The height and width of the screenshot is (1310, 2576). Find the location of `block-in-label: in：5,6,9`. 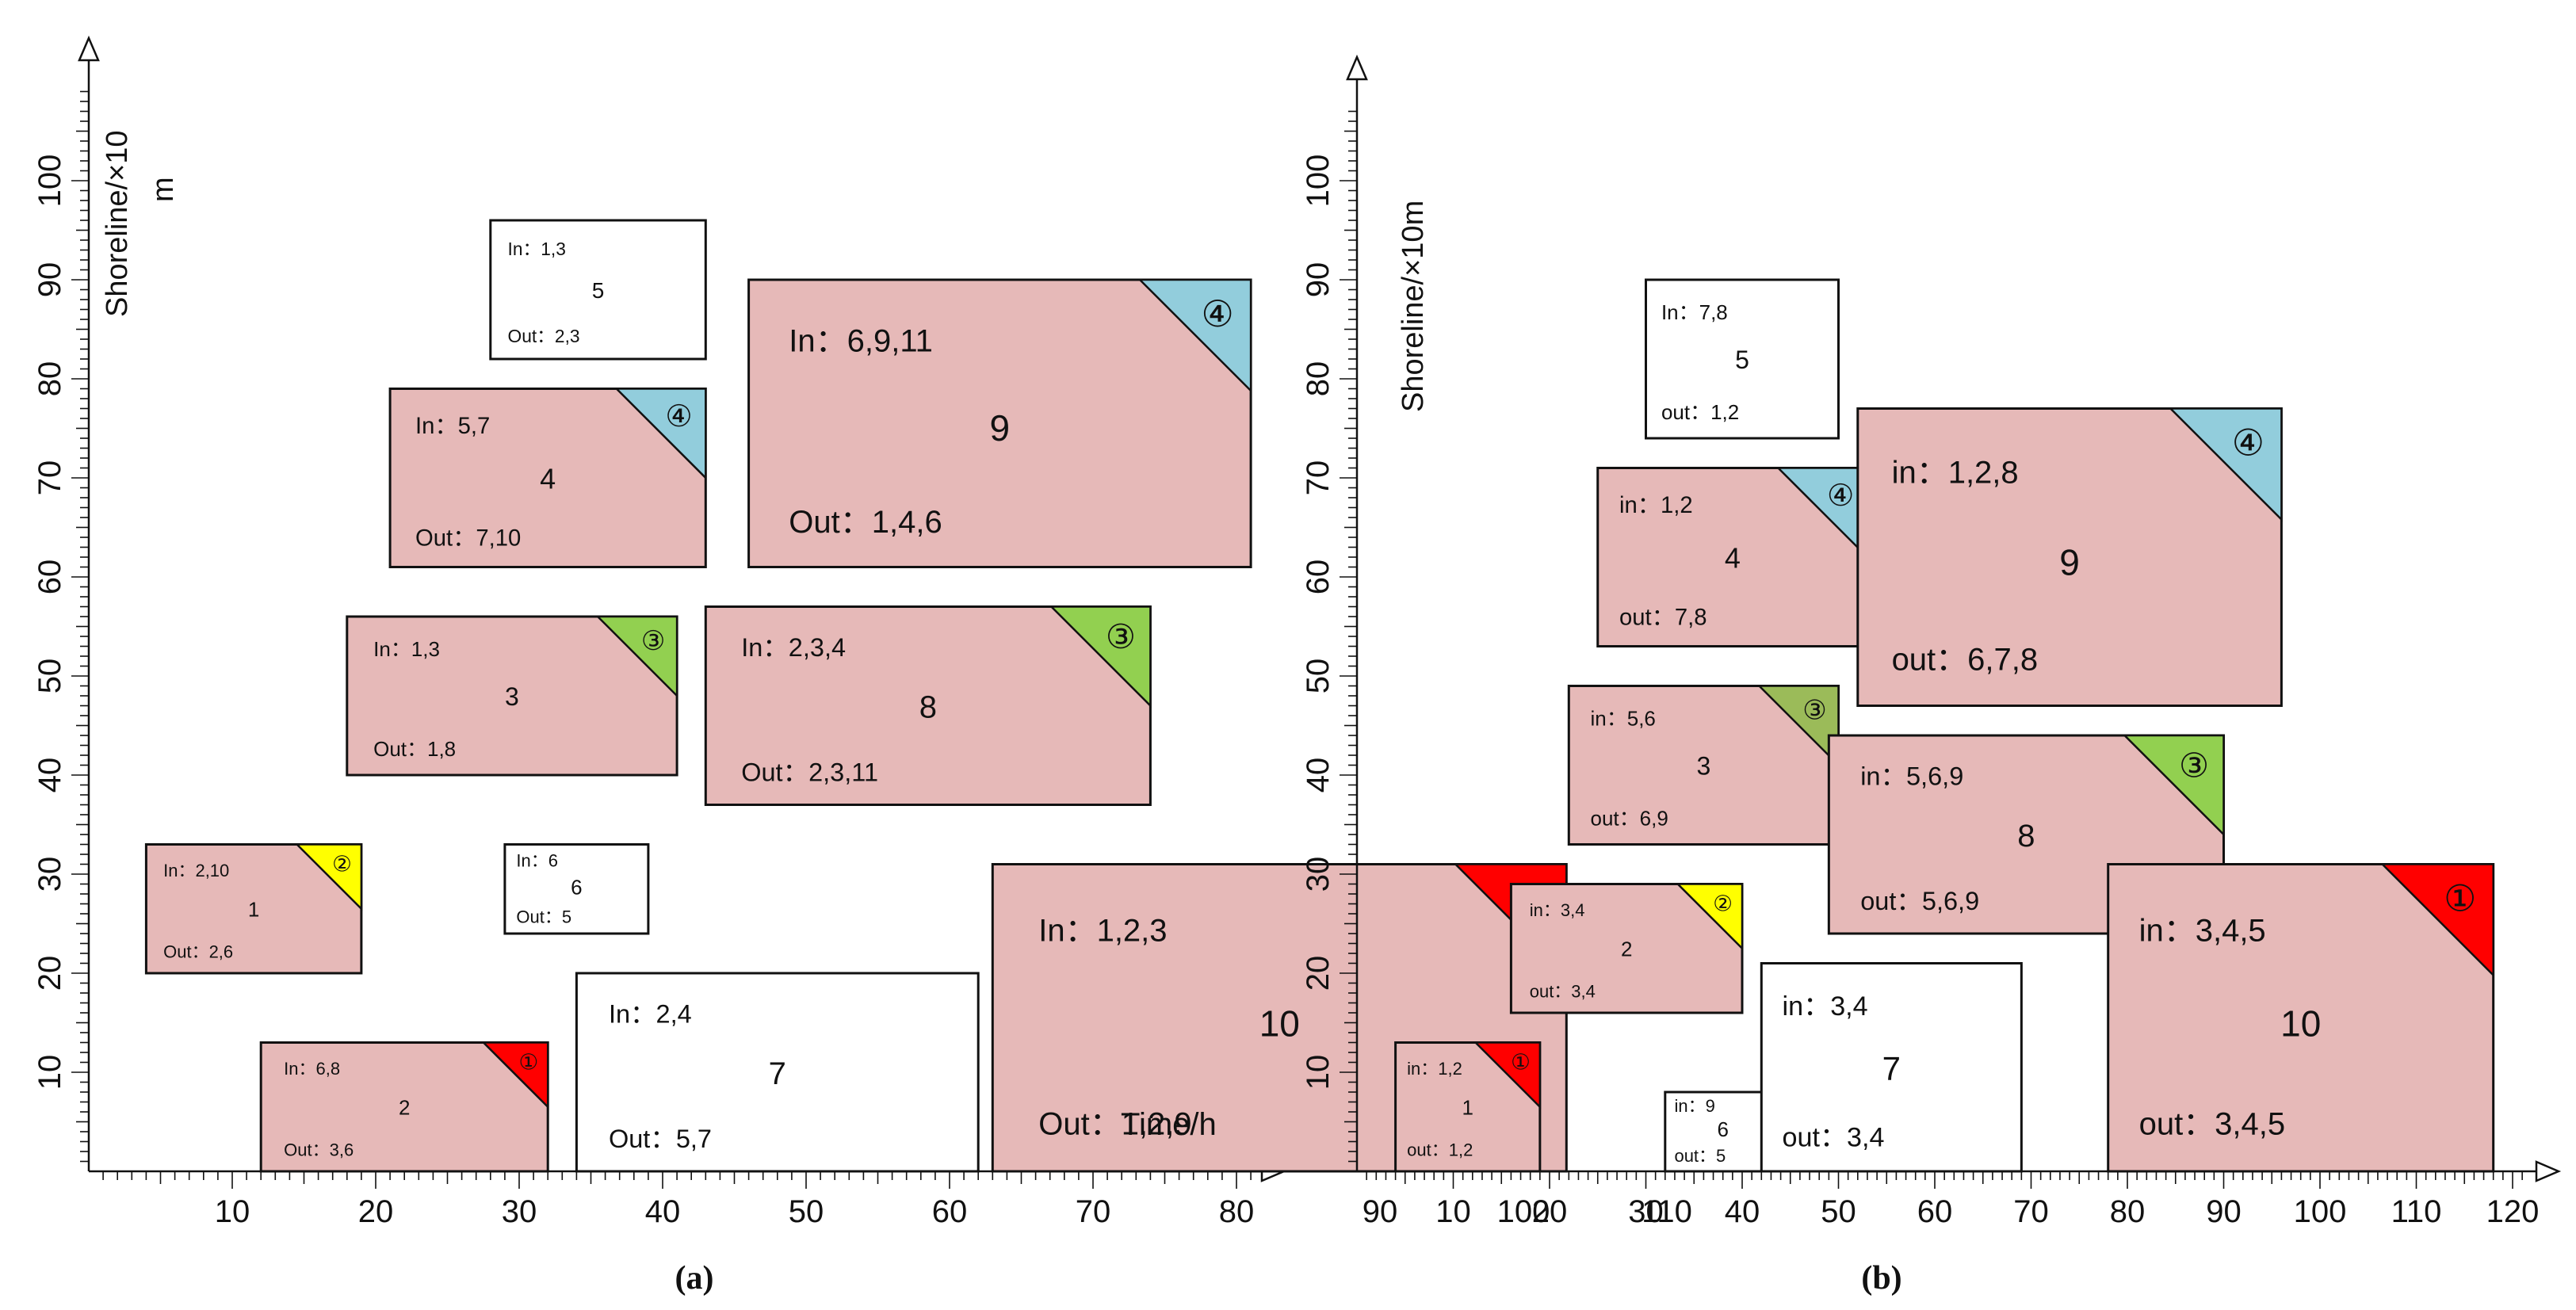

block-in-label: in：5,6,9 is located at coordinates (1911, 777).